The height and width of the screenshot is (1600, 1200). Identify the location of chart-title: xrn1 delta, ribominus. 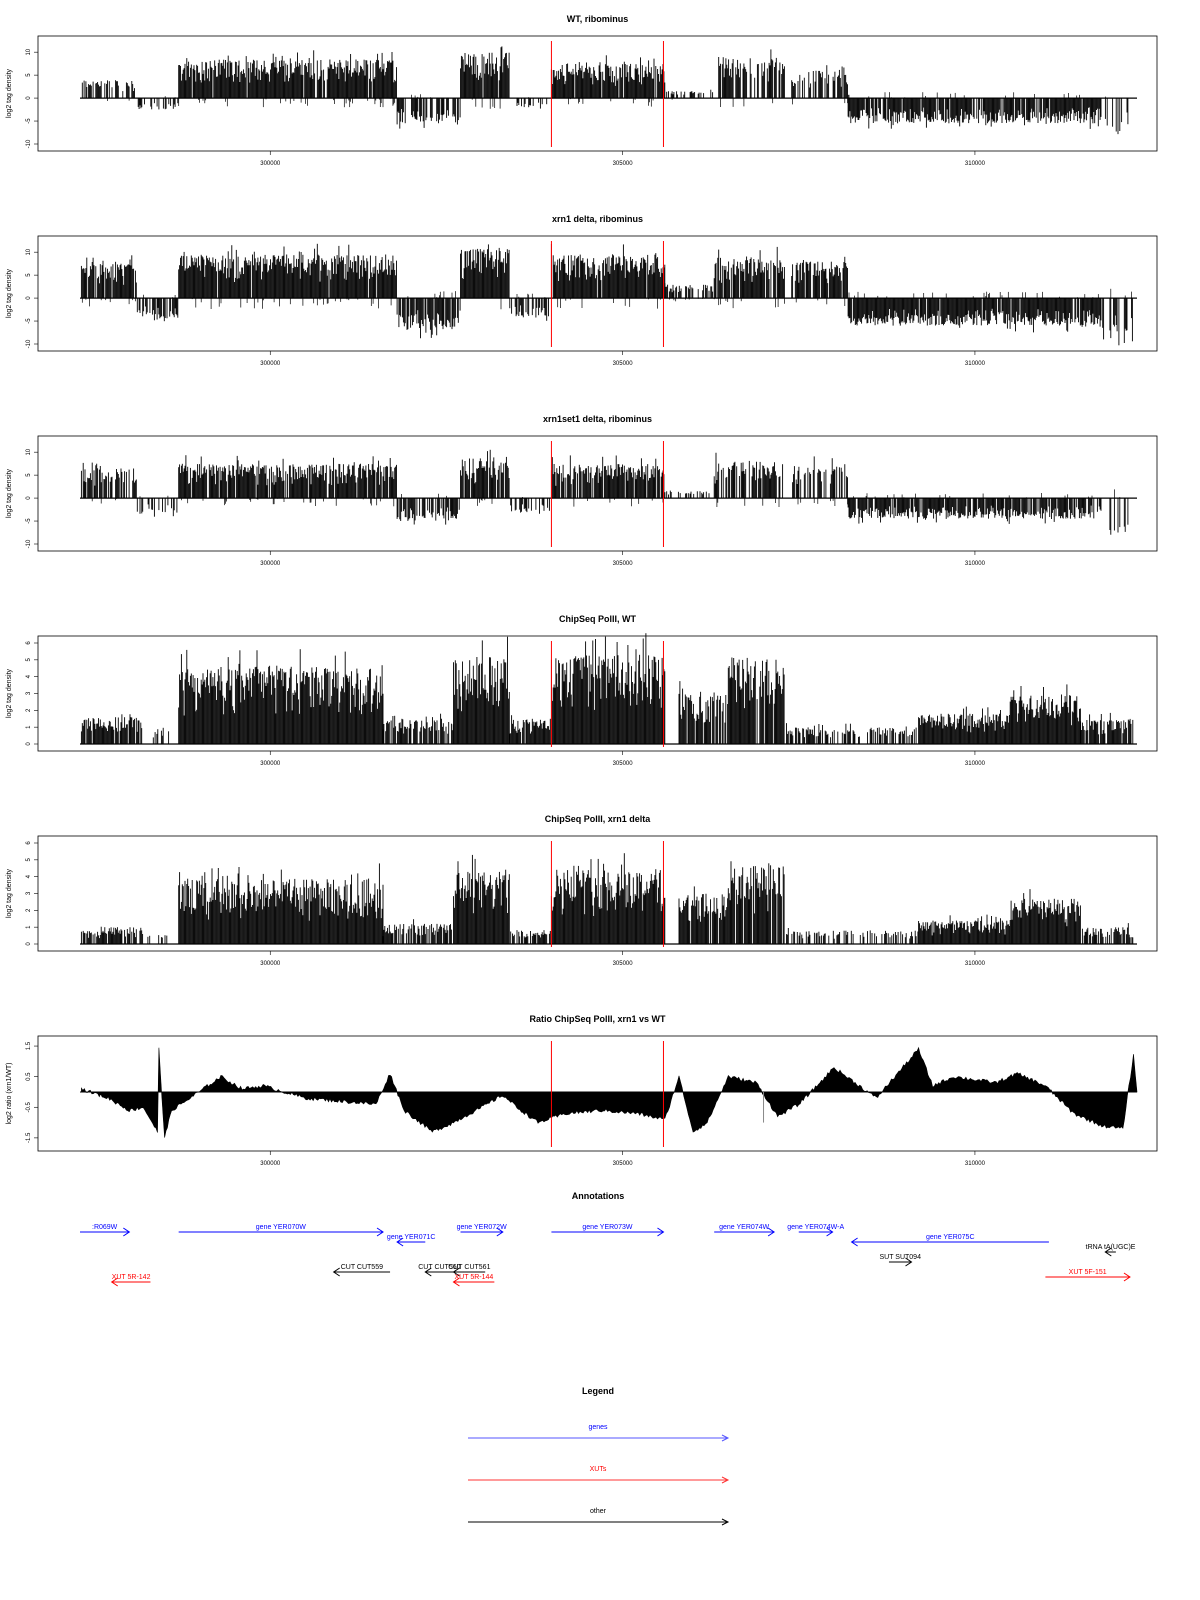
(597, 219).